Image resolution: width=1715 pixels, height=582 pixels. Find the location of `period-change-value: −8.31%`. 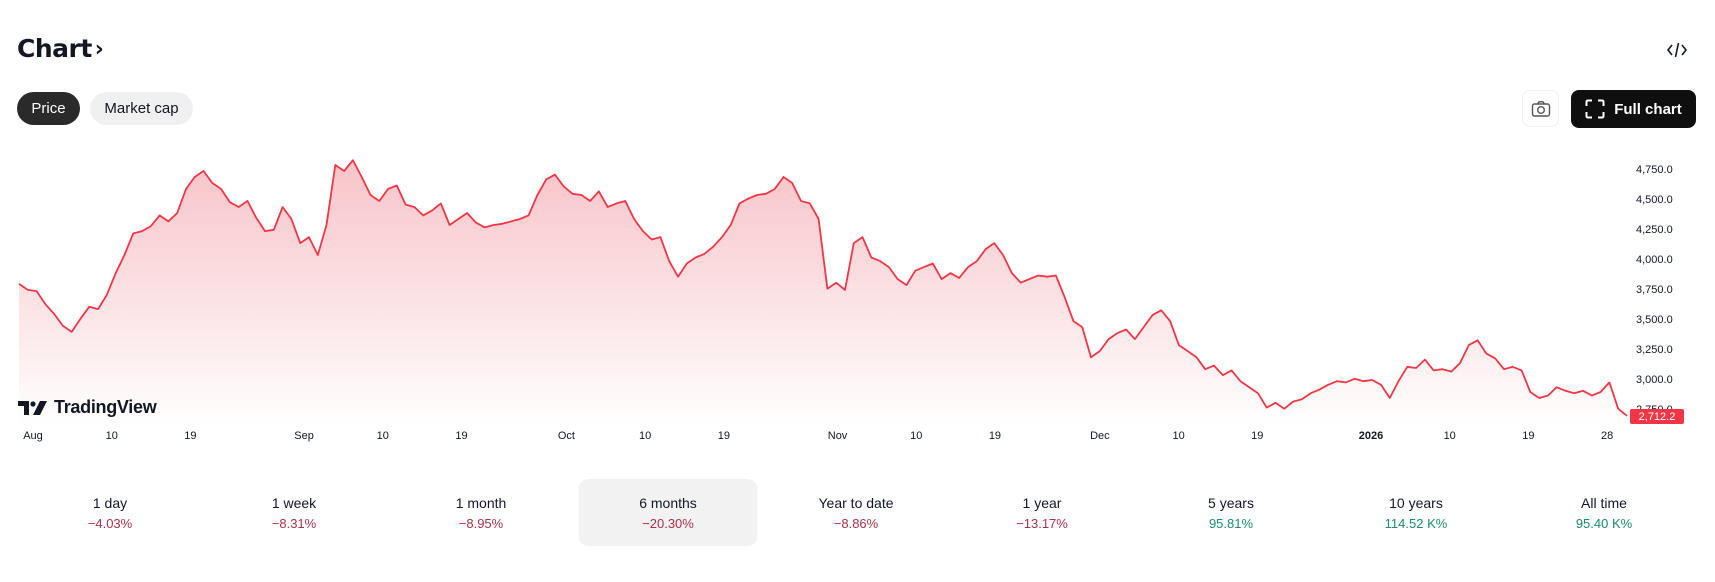

period-change-value: −8.31% is located at coordinates (294, 523).